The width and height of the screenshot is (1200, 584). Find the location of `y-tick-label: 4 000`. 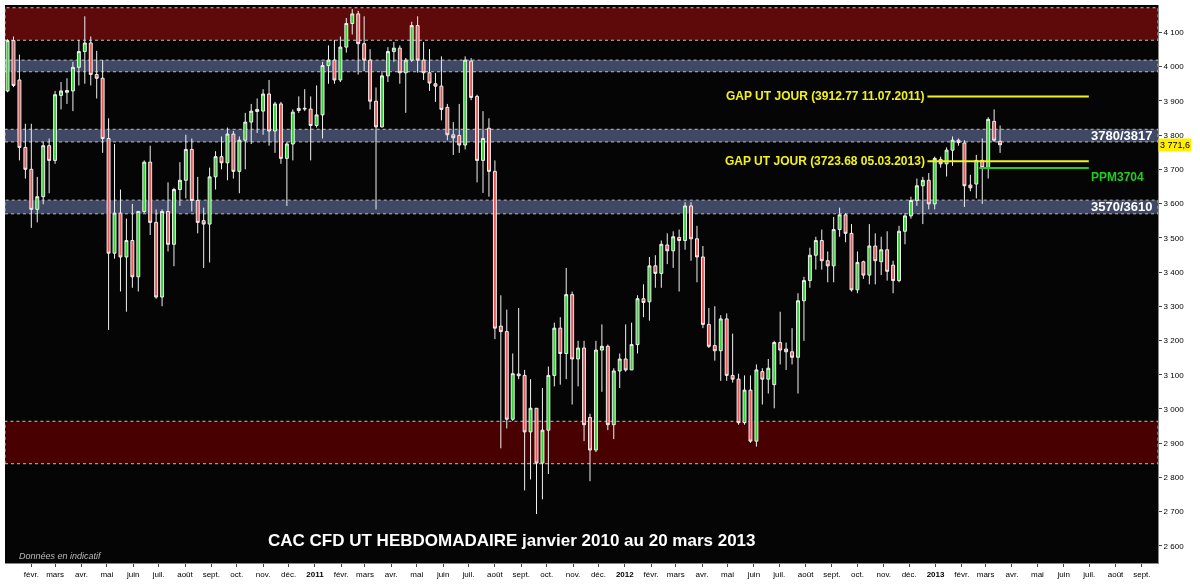

y-tick-label: 4 000 is located at coordinates (1174, 67).